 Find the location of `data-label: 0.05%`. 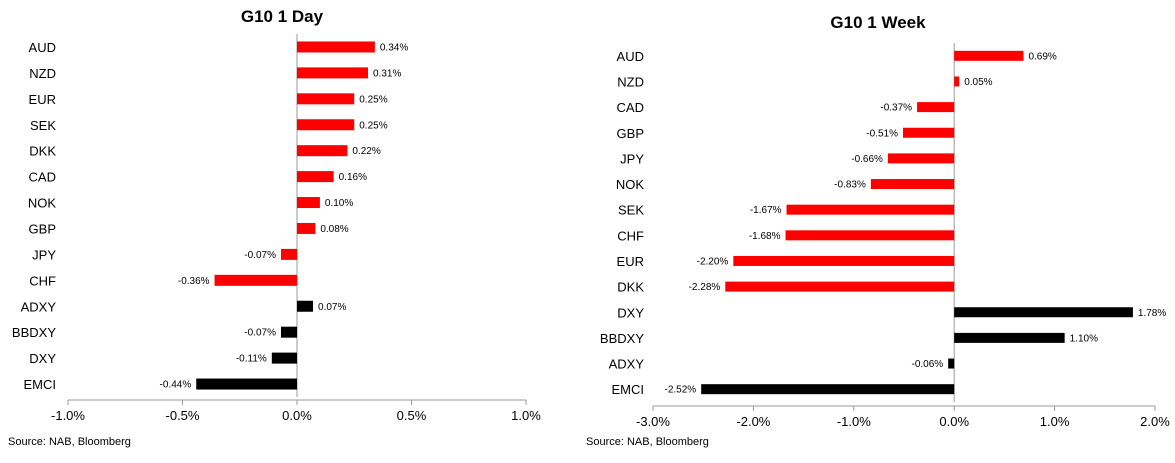

data-label: 0.05% is located at coordinates (978, 82).